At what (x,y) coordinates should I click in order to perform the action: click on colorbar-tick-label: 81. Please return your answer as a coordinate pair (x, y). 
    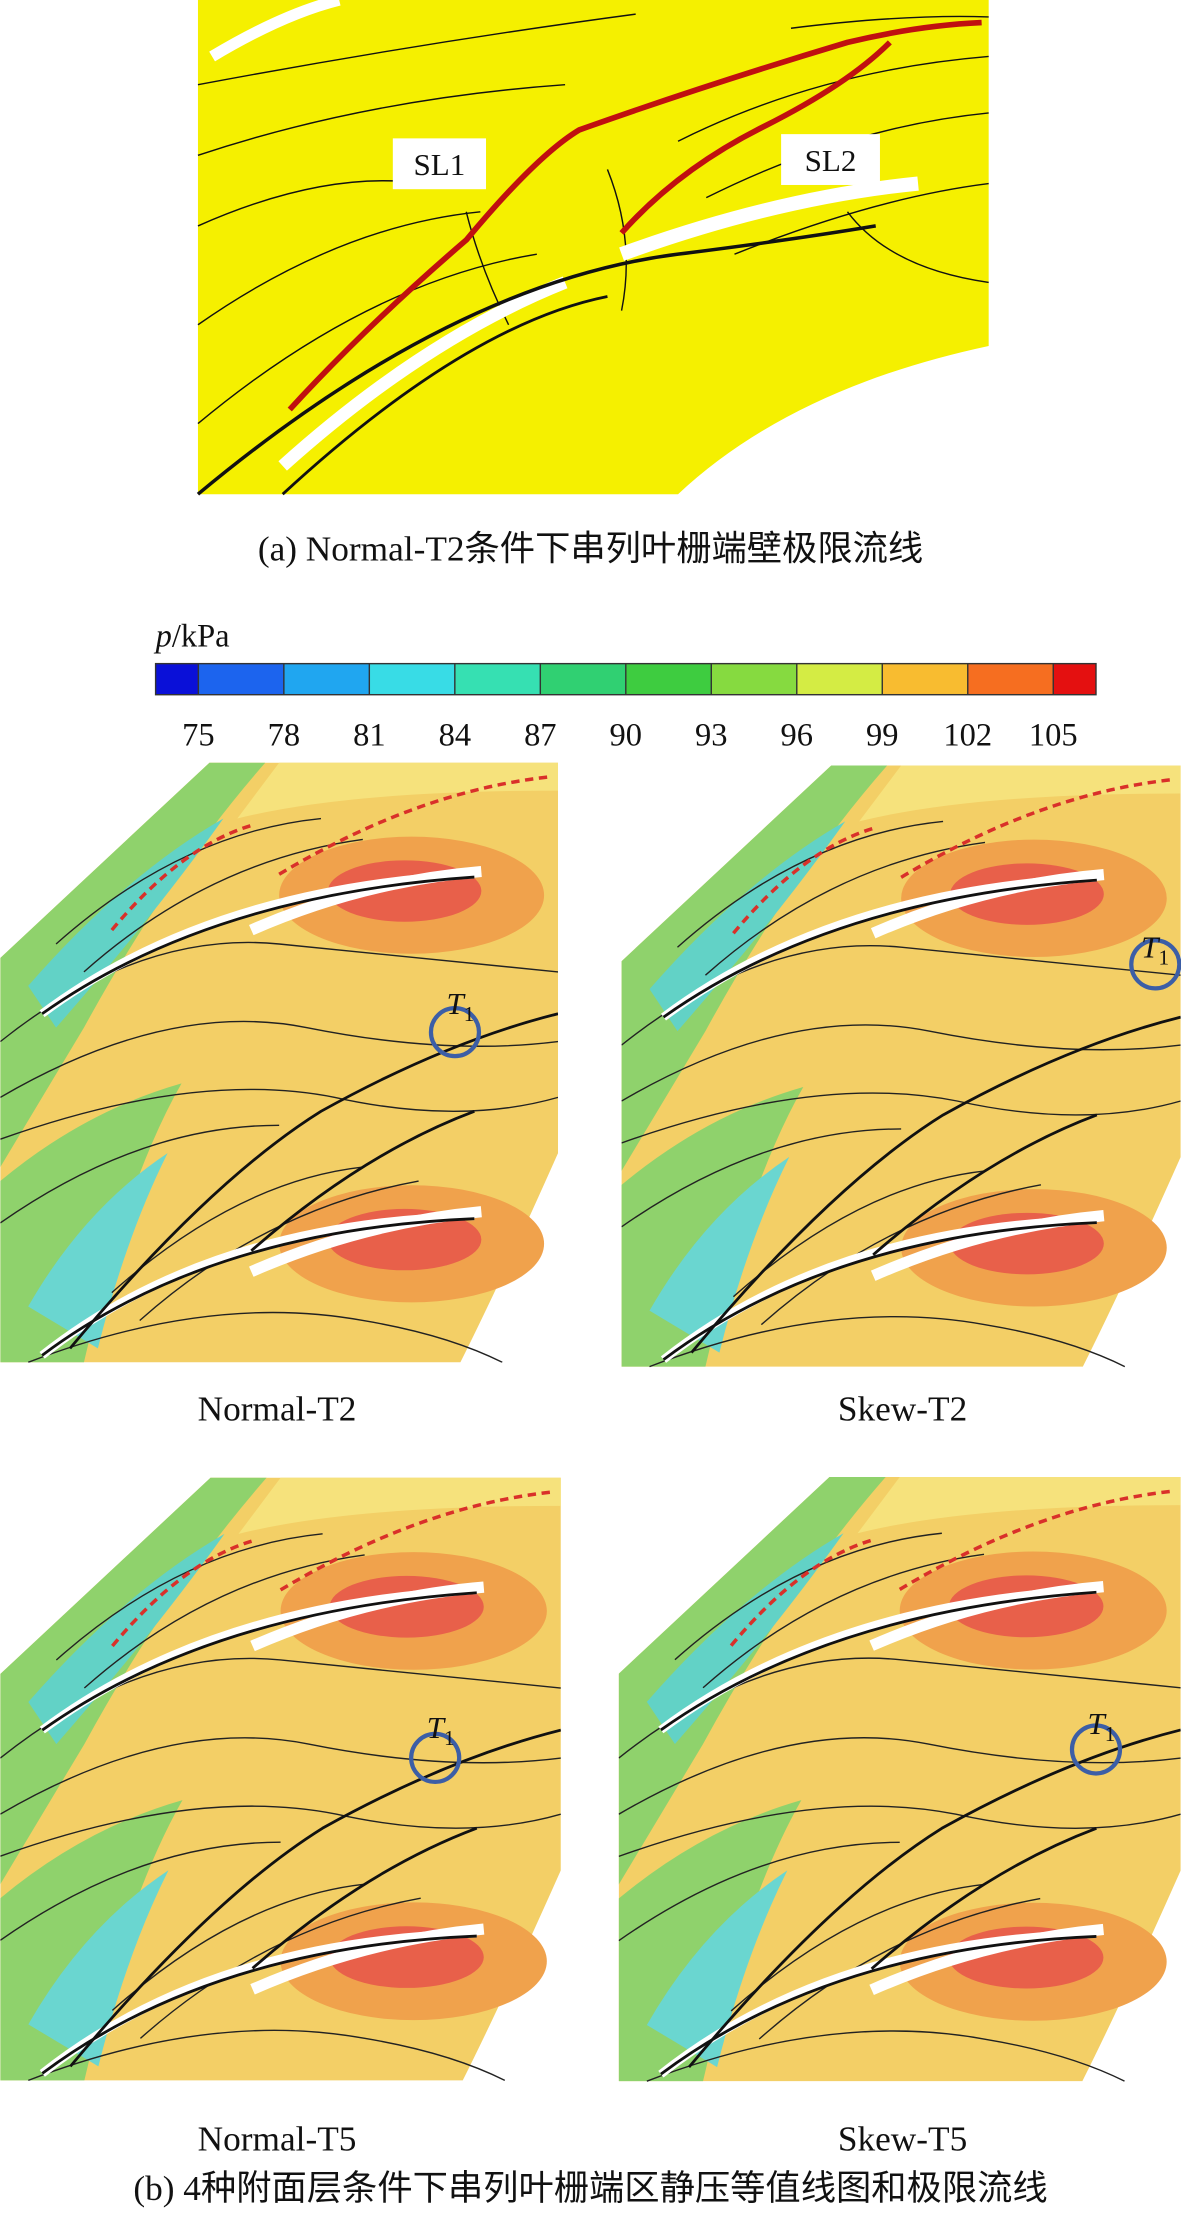
    Looking at the image, I should click on (369, 736).